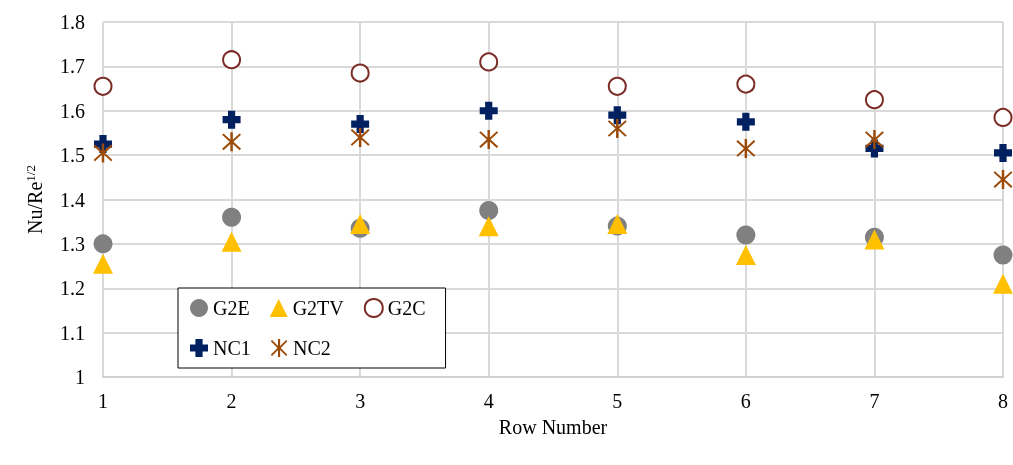 Image resolution: width=1013 pixels, height=465 pixels. I want to click on x-tick-label: 5, so click(617, 401).